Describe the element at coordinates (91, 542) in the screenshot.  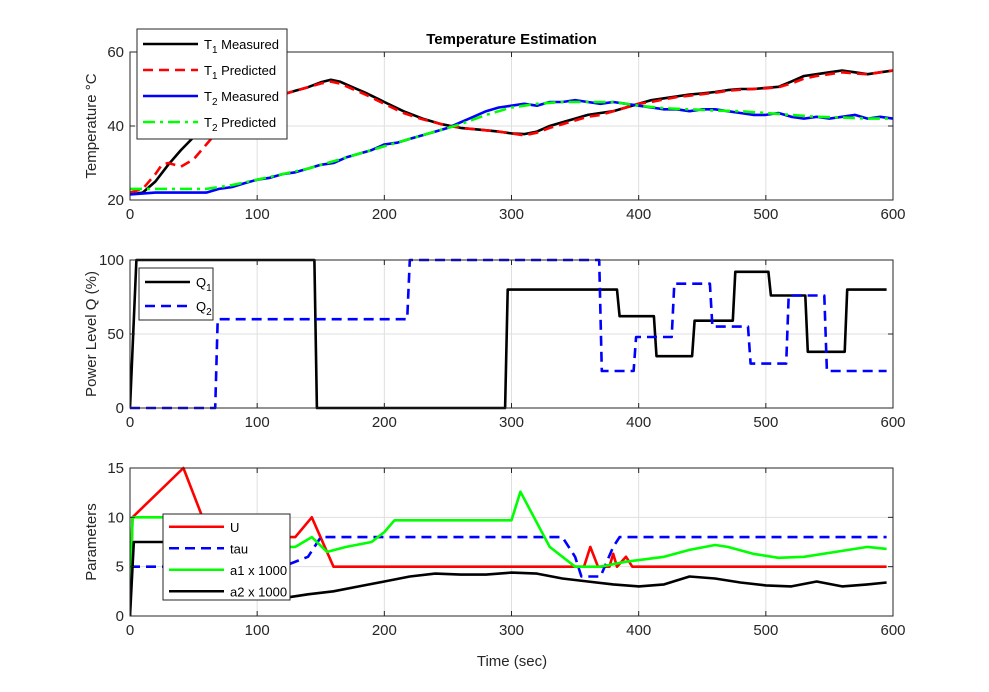
I see `y-axis-label: Parameters` at that location.